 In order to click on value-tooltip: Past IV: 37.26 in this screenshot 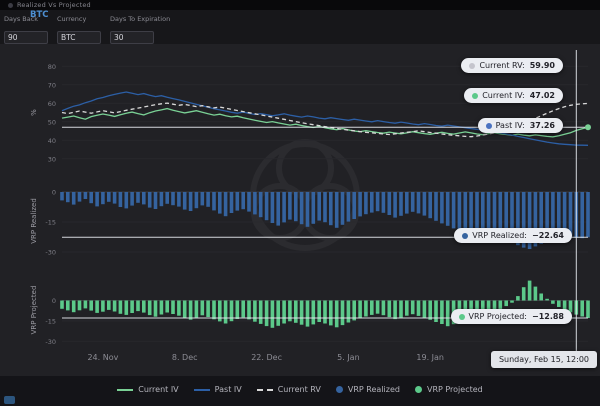, I will do `click(520, 125)`.